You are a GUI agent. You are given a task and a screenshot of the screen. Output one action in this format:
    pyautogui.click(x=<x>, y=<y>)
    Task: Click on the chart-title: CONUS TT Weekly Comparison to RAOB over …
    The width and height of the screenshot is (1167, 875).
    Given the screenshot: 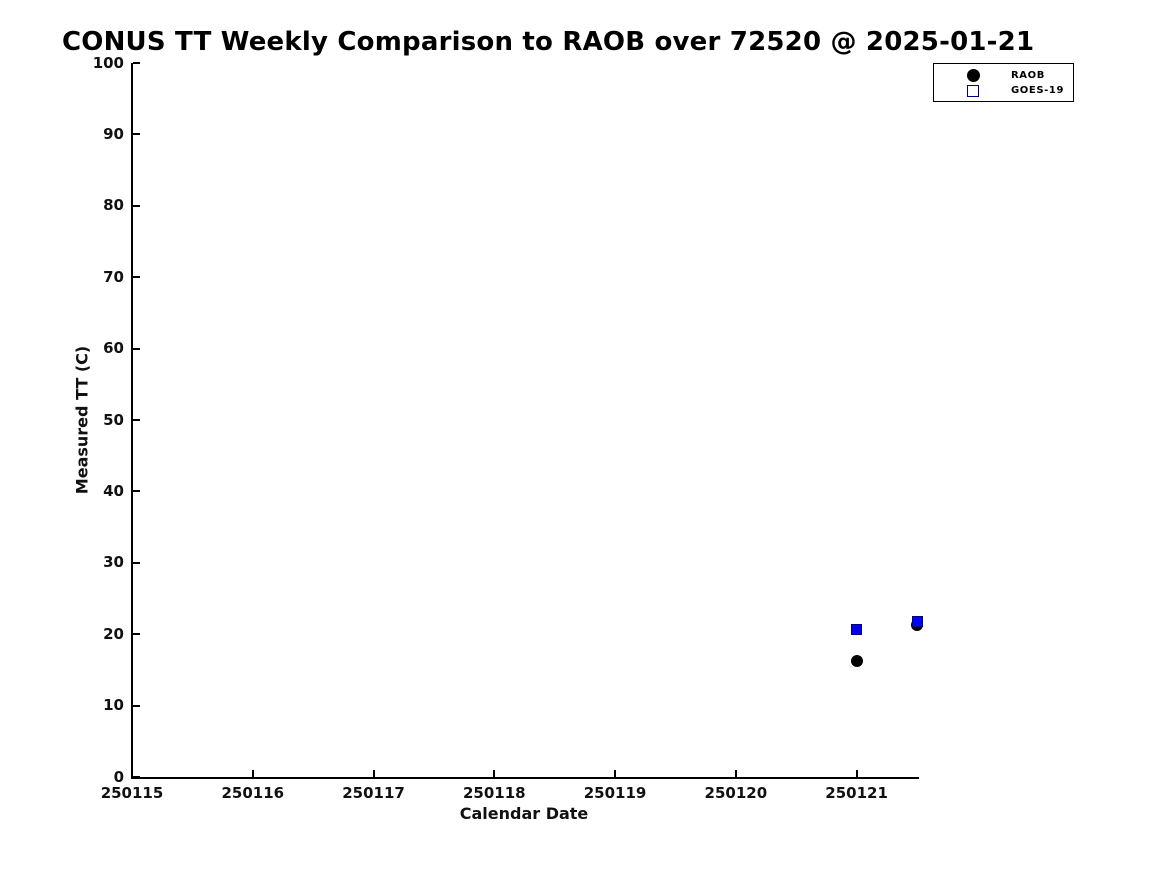 What is the action you would take?
    pyautogui.click(x=548, y=42)
    